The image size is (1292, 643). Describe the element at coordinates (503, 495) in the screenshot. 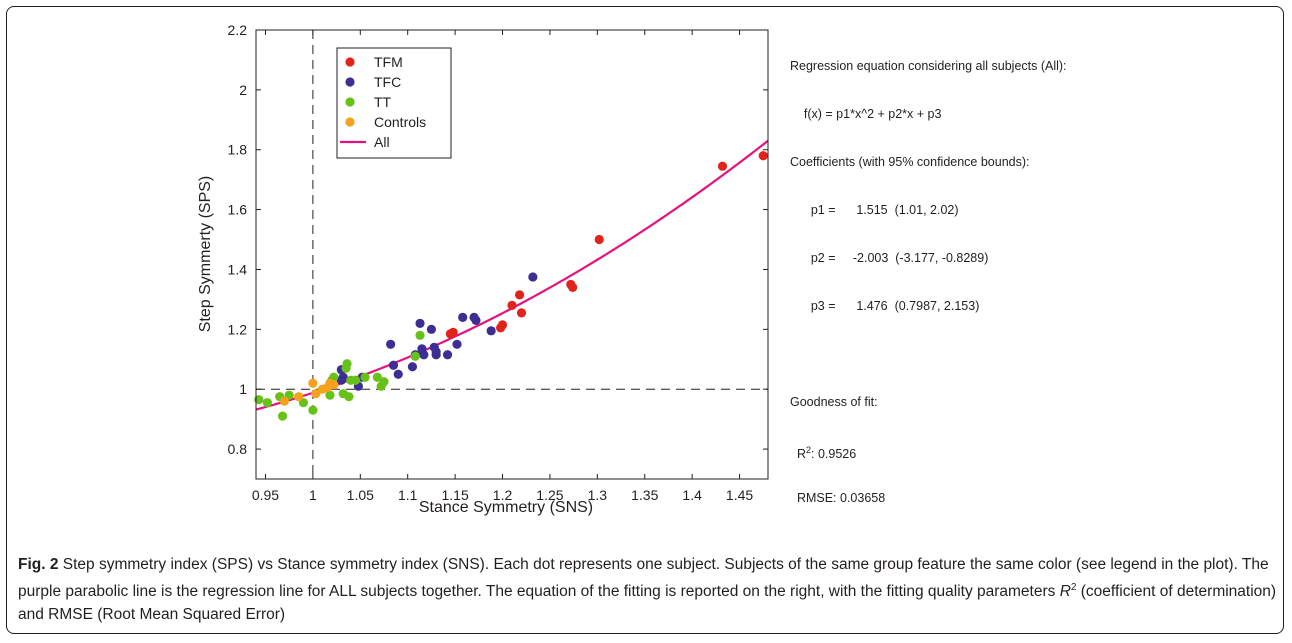

I see `x-tick-label: 1.2` at that location.